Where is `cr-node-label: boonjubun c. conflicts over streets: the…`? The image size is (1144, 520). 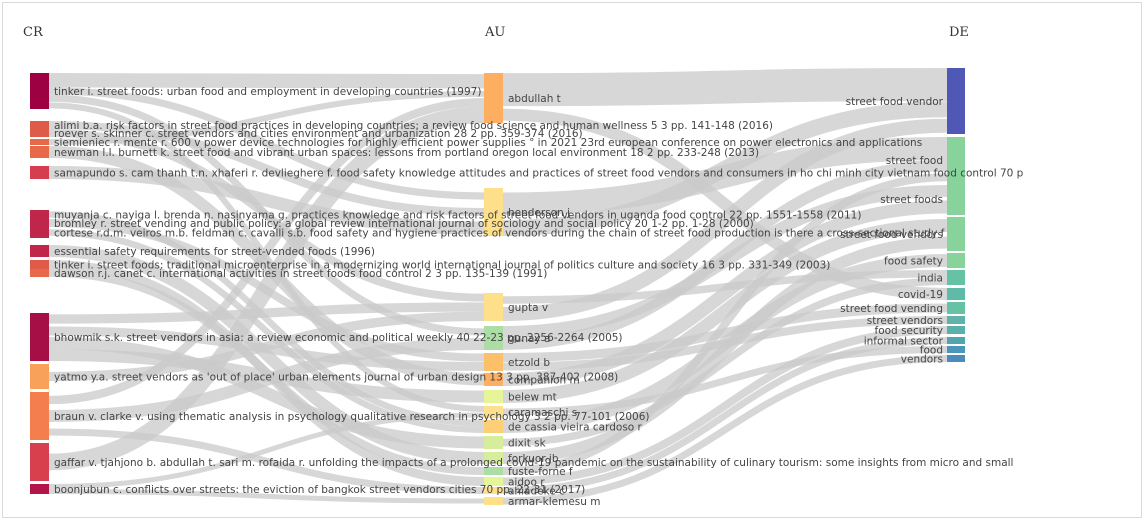 cr-node-label: boonjubun c. conflicts over streets: the… is located at coordinates (319, 490).